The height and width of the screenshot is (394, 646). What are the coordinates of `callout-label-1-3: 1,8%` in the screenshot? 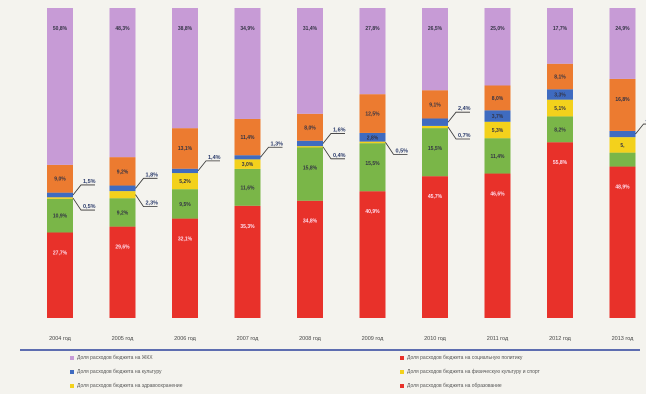 It's located at (152, 175).